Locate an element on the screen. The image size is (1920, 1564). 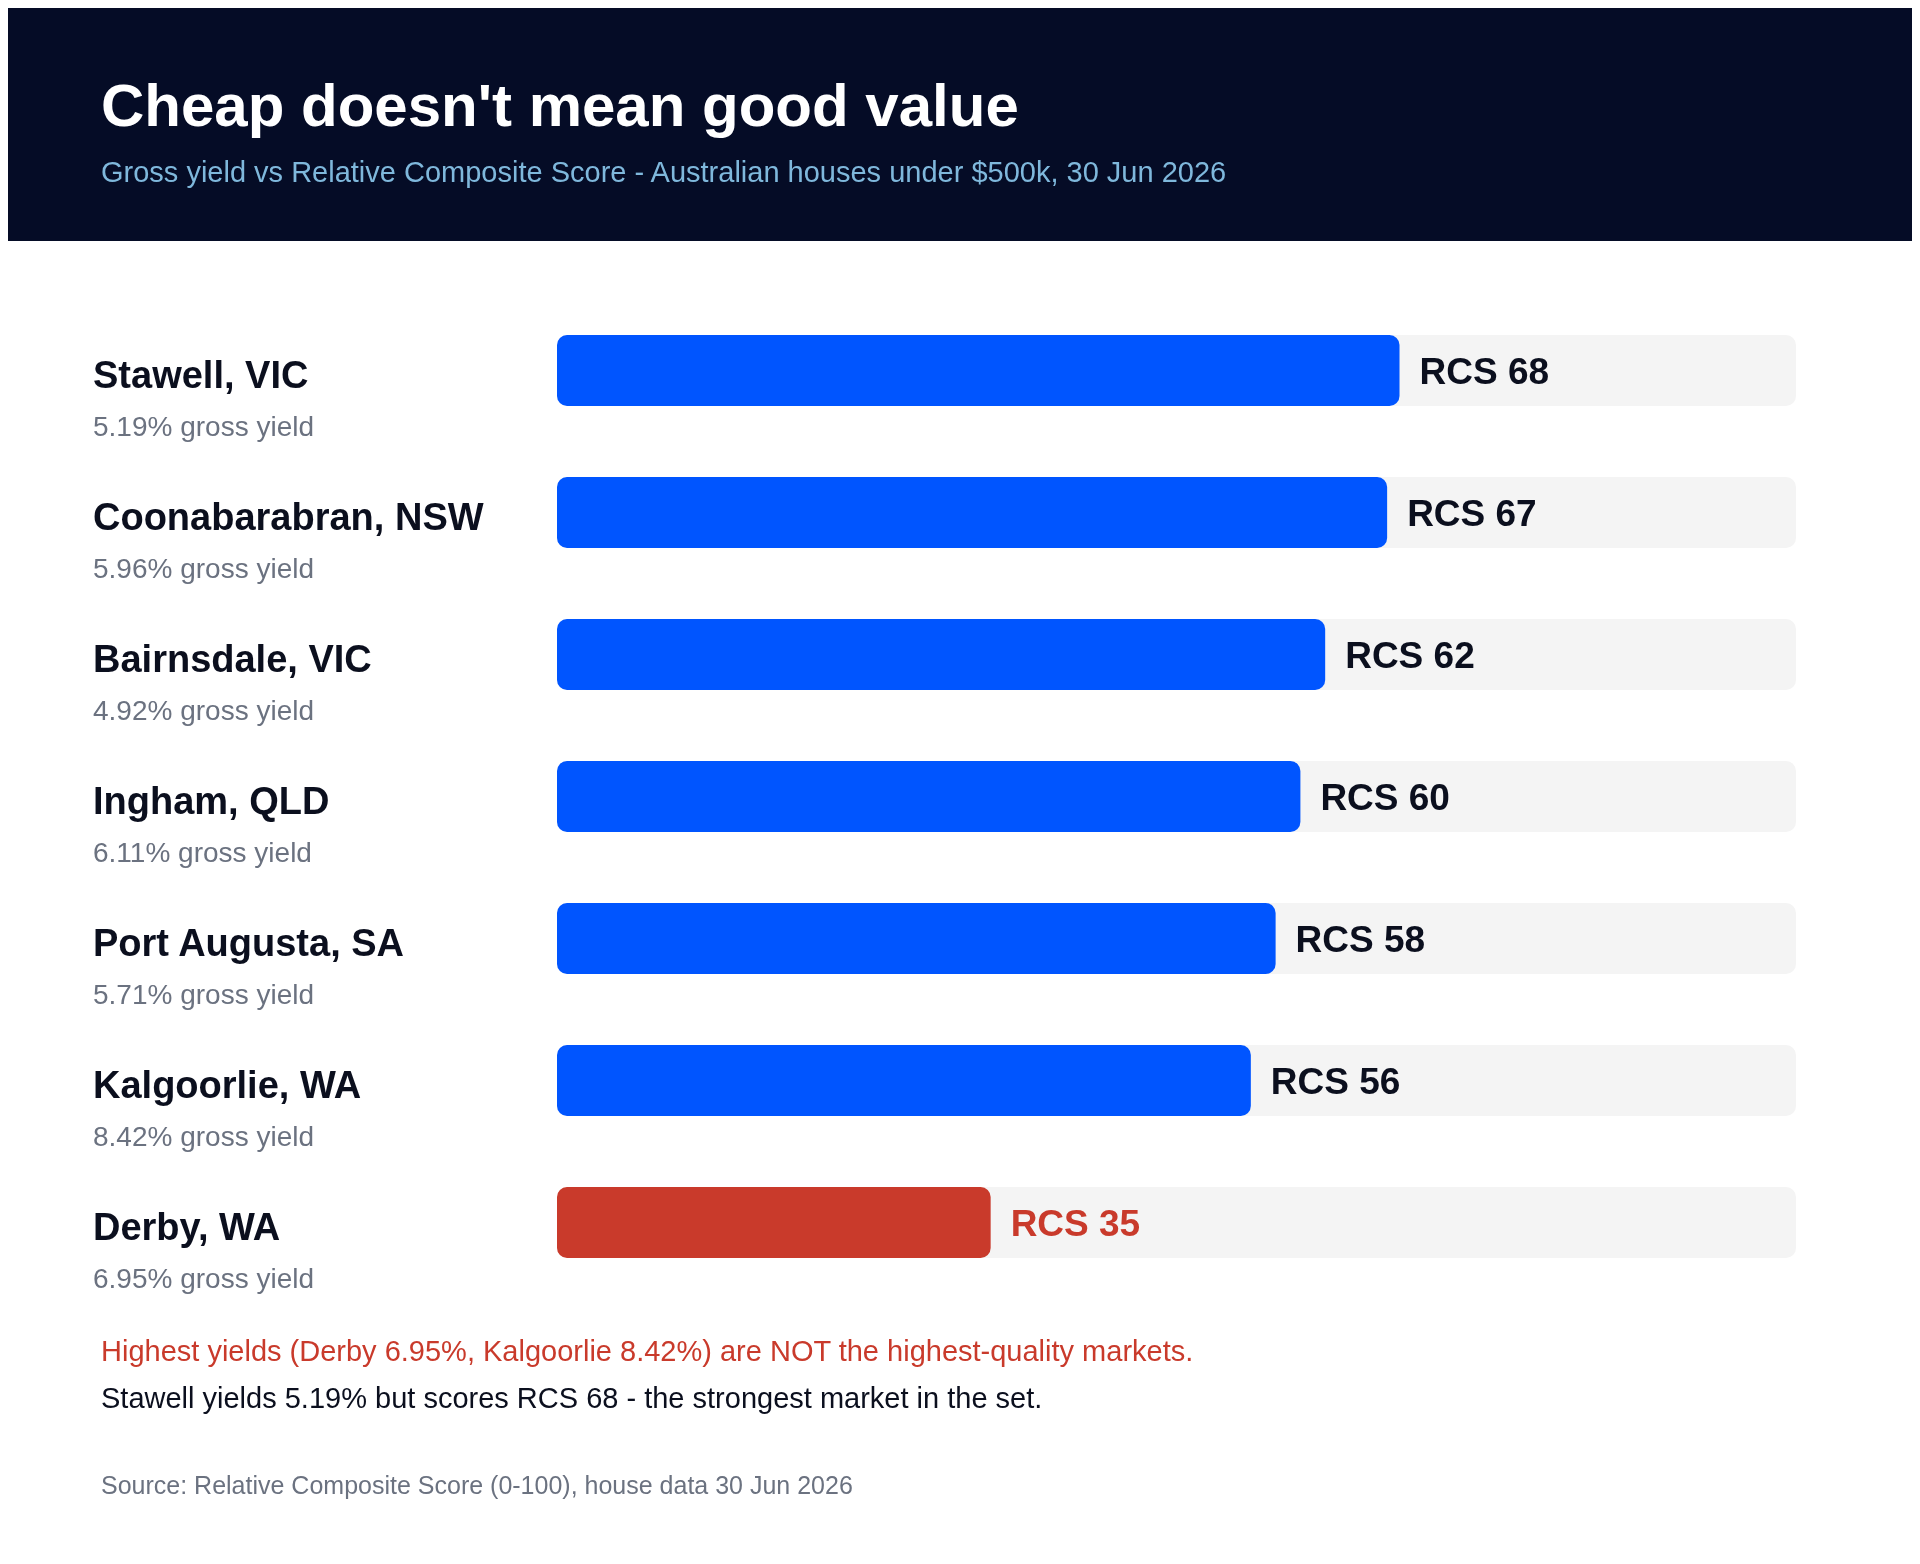
y-tick-label: Ingham, QLD 6.11% gross yield is located at coordinates (211, 824).